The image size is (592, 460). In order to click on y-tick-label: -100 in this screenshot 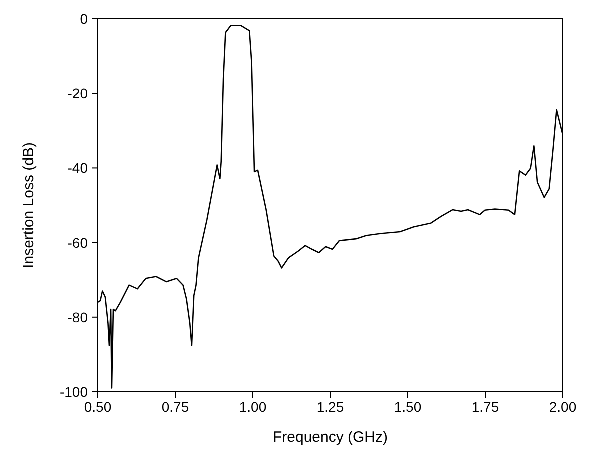, I will do `click(74, 392)`.